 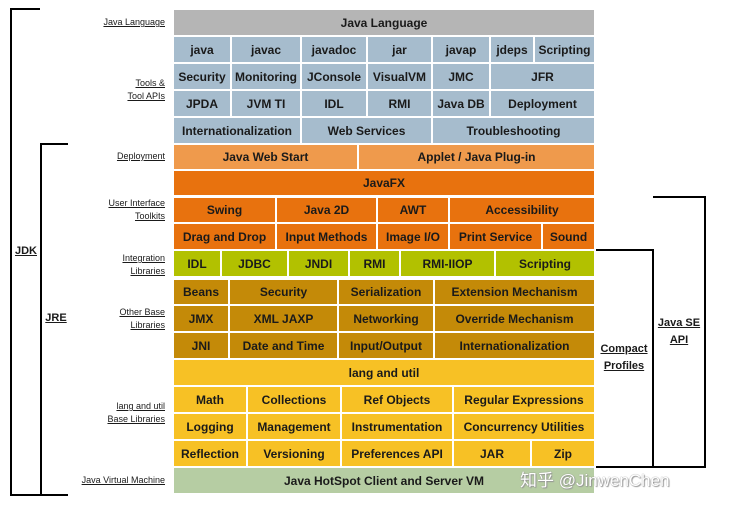 I want to click on jdk-label-text: JDK, so click(x=25, y=251).